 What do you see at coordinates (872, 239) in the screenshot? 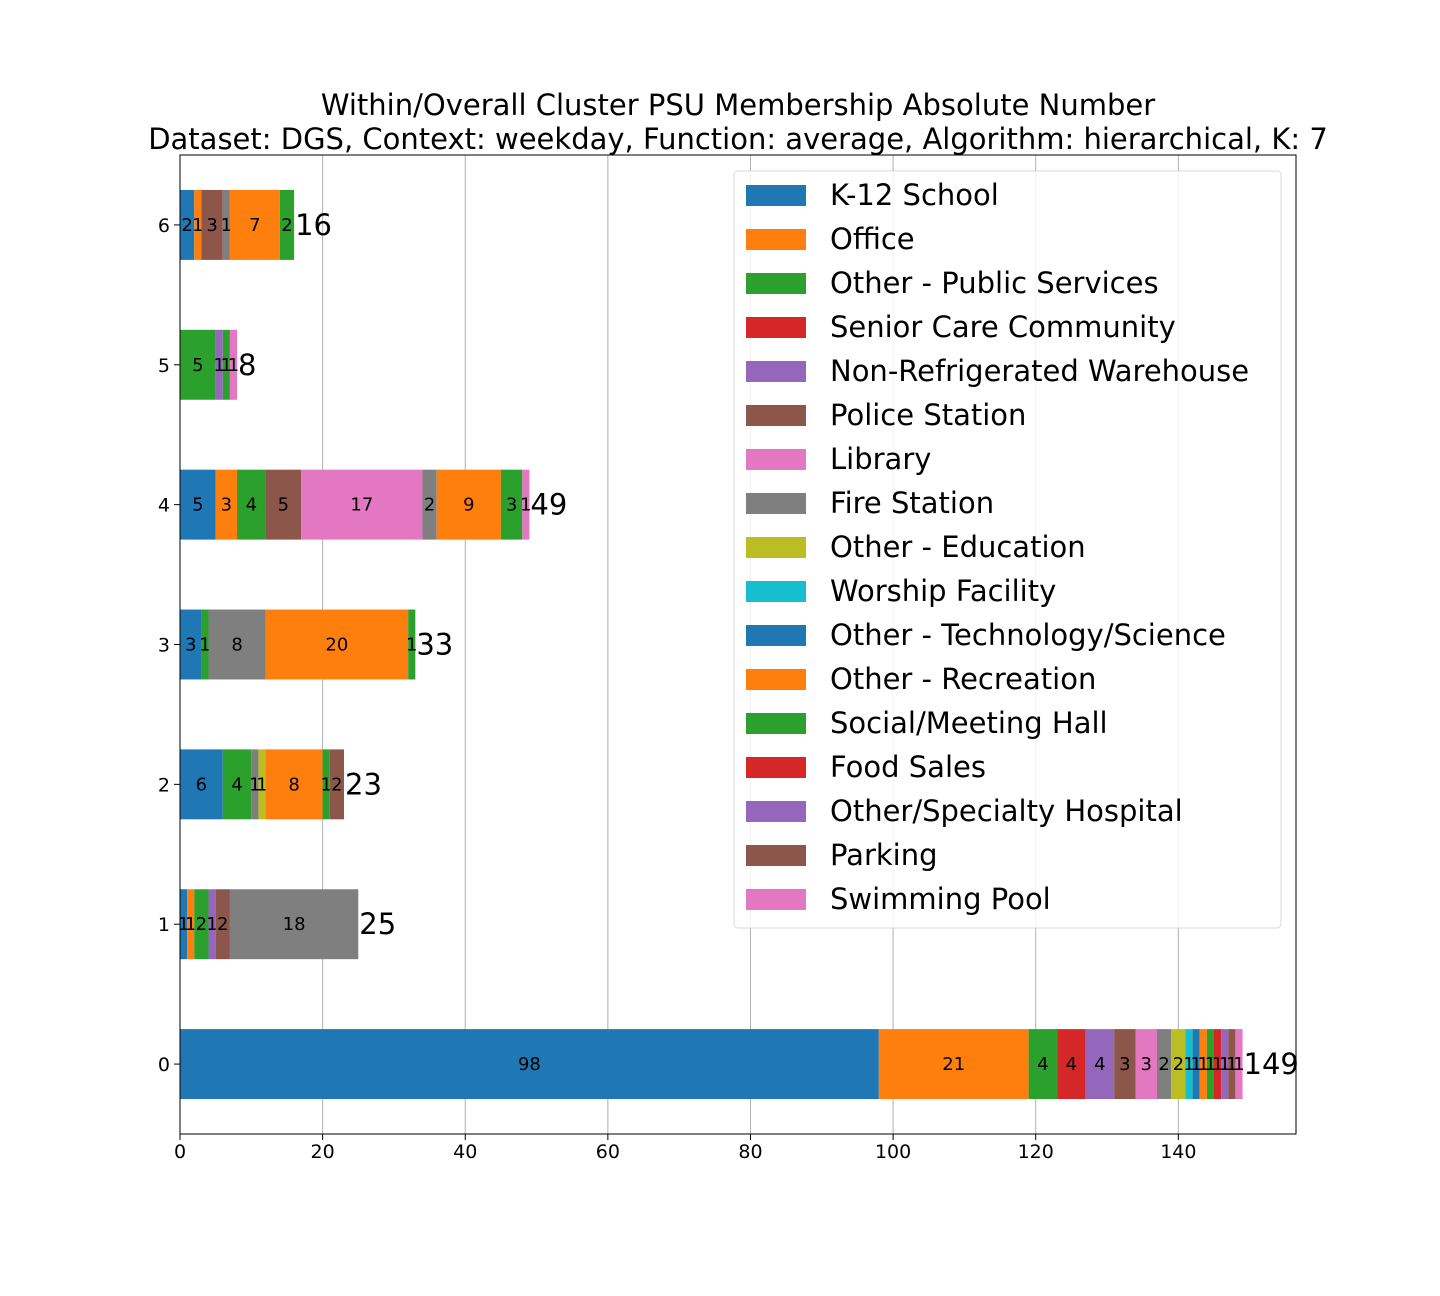
I see `legend-label: Office` at bounding box center [872, 239].